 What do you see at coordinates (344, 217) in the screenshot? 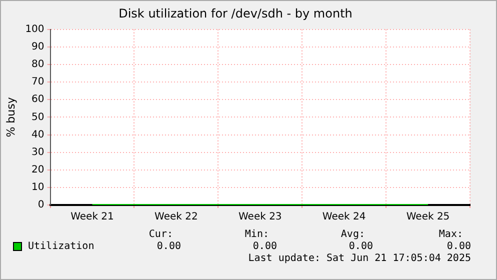
I see `x-tick-label: Week 24` at bounding box center [344, 217].